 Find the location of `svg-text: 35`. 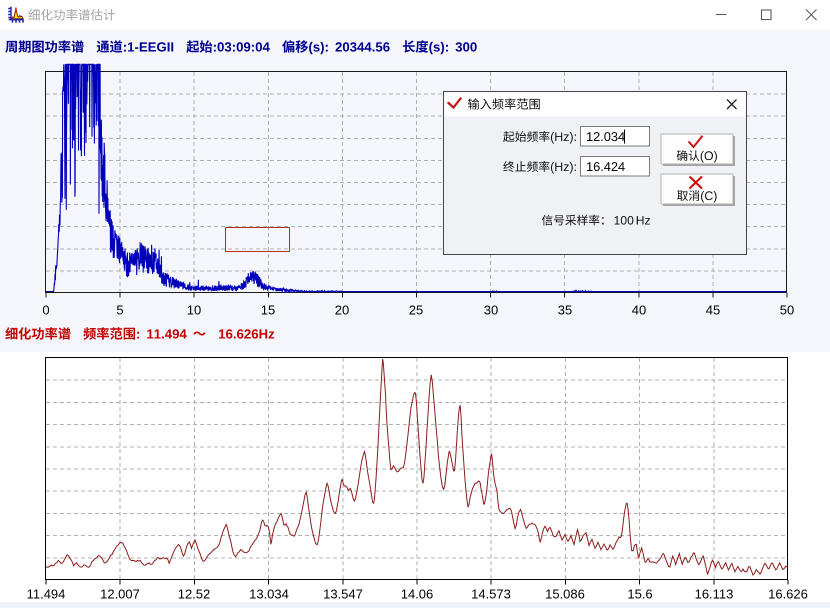

svg-text: 35 is located at coordinates (565, 310).